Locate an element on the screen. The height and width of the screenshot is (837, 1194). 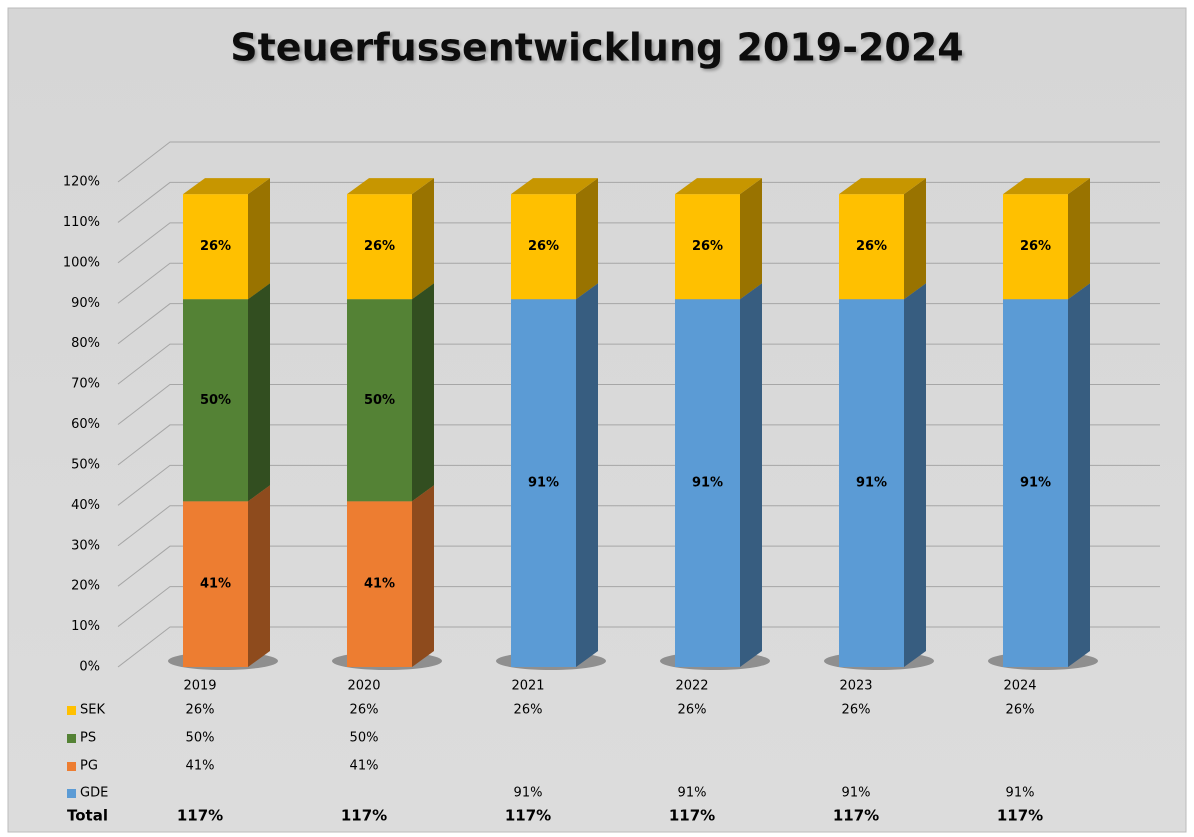
legend-label: SEK is located at coordinates (92, 710).